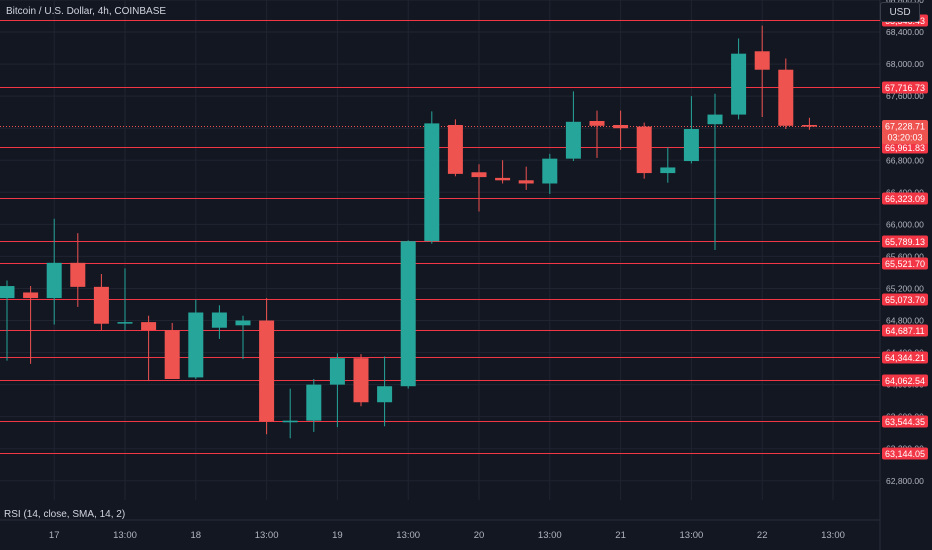 The height and width of the screenshot is (550, 932). I want to click on price-level-tag-label: 65,789.13, so click(905, 242).